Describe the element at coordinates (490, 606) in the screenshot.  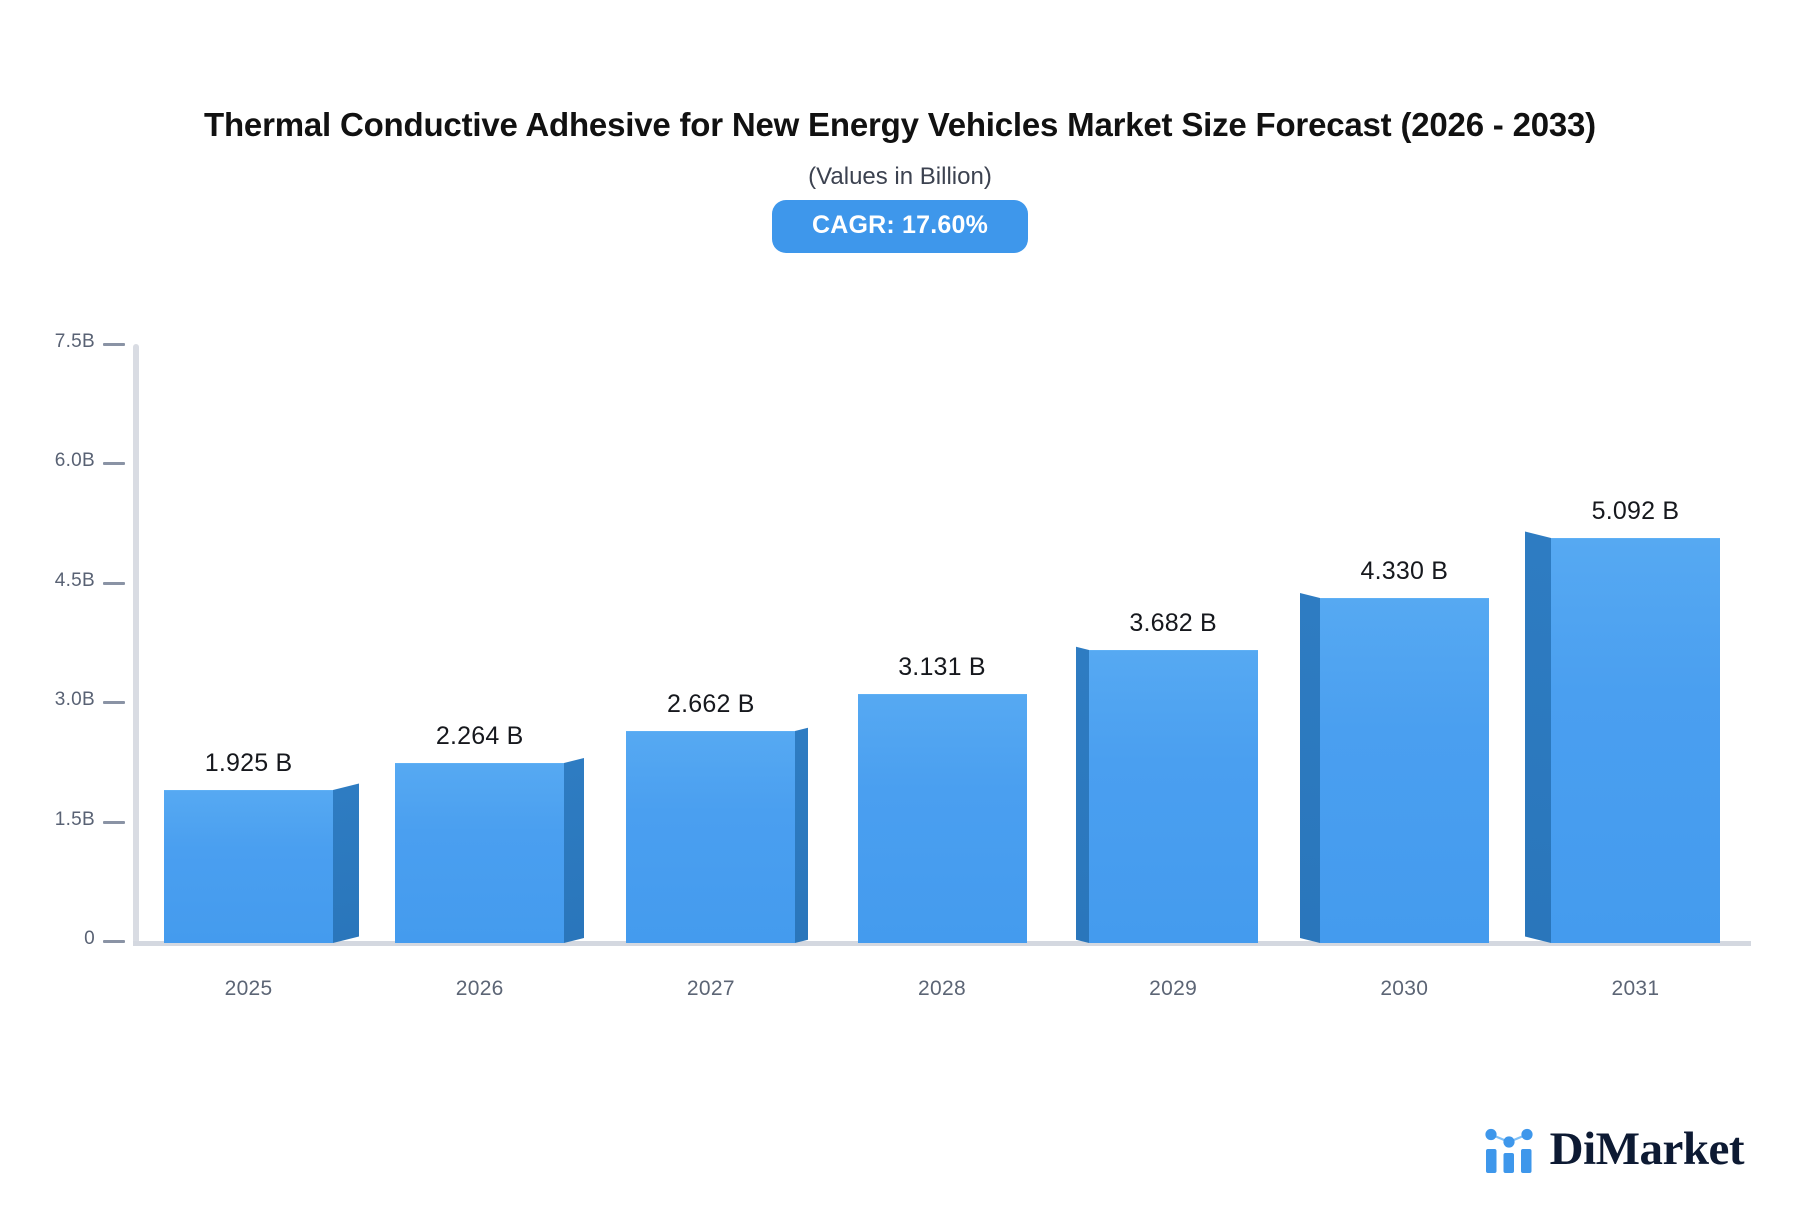
I see `bar-column: 2.264 B 2026` at that location.